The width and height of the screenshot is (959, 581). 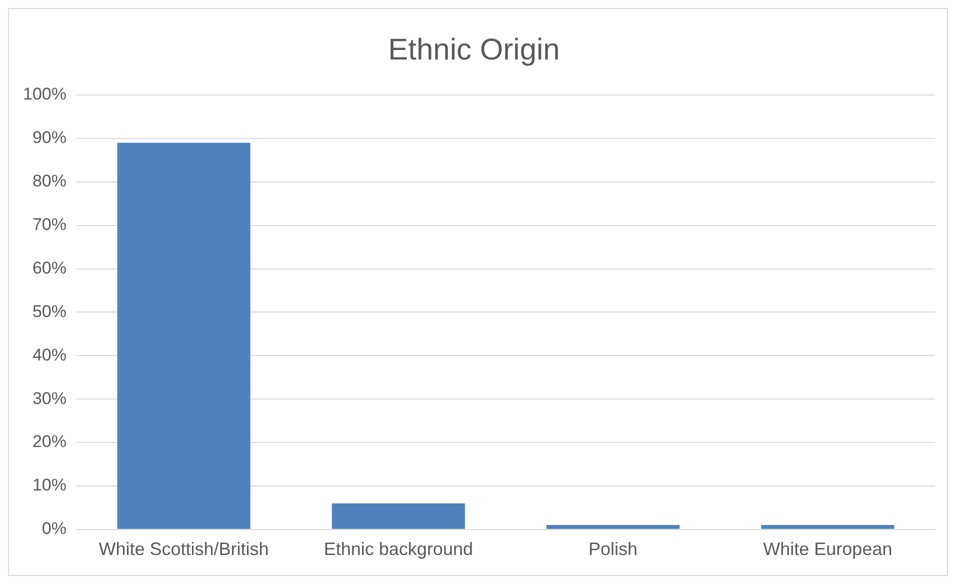 What do you see at coordinates (49, 398) in the screenshot?
I see `y-tick-label: 30%` at bounding box center [49, 398].